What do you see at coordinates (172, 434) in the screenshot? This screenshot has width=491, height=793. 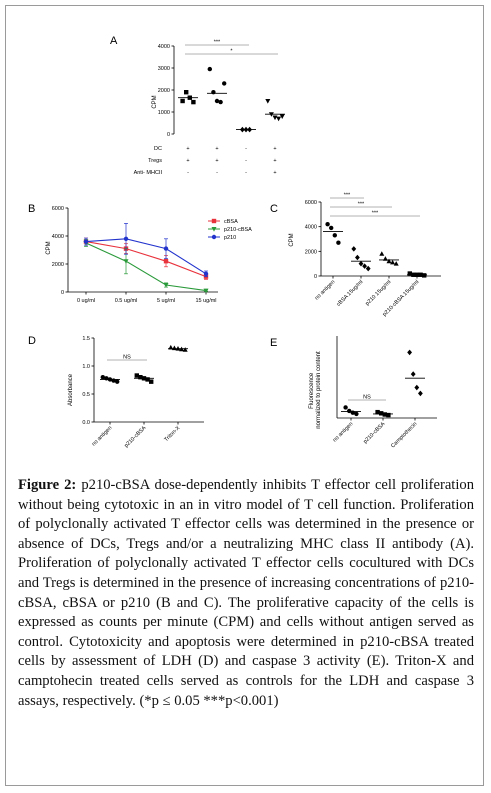 I see `panel-d-x-tick-label: Triton-X` at bounding box center [172, 434].